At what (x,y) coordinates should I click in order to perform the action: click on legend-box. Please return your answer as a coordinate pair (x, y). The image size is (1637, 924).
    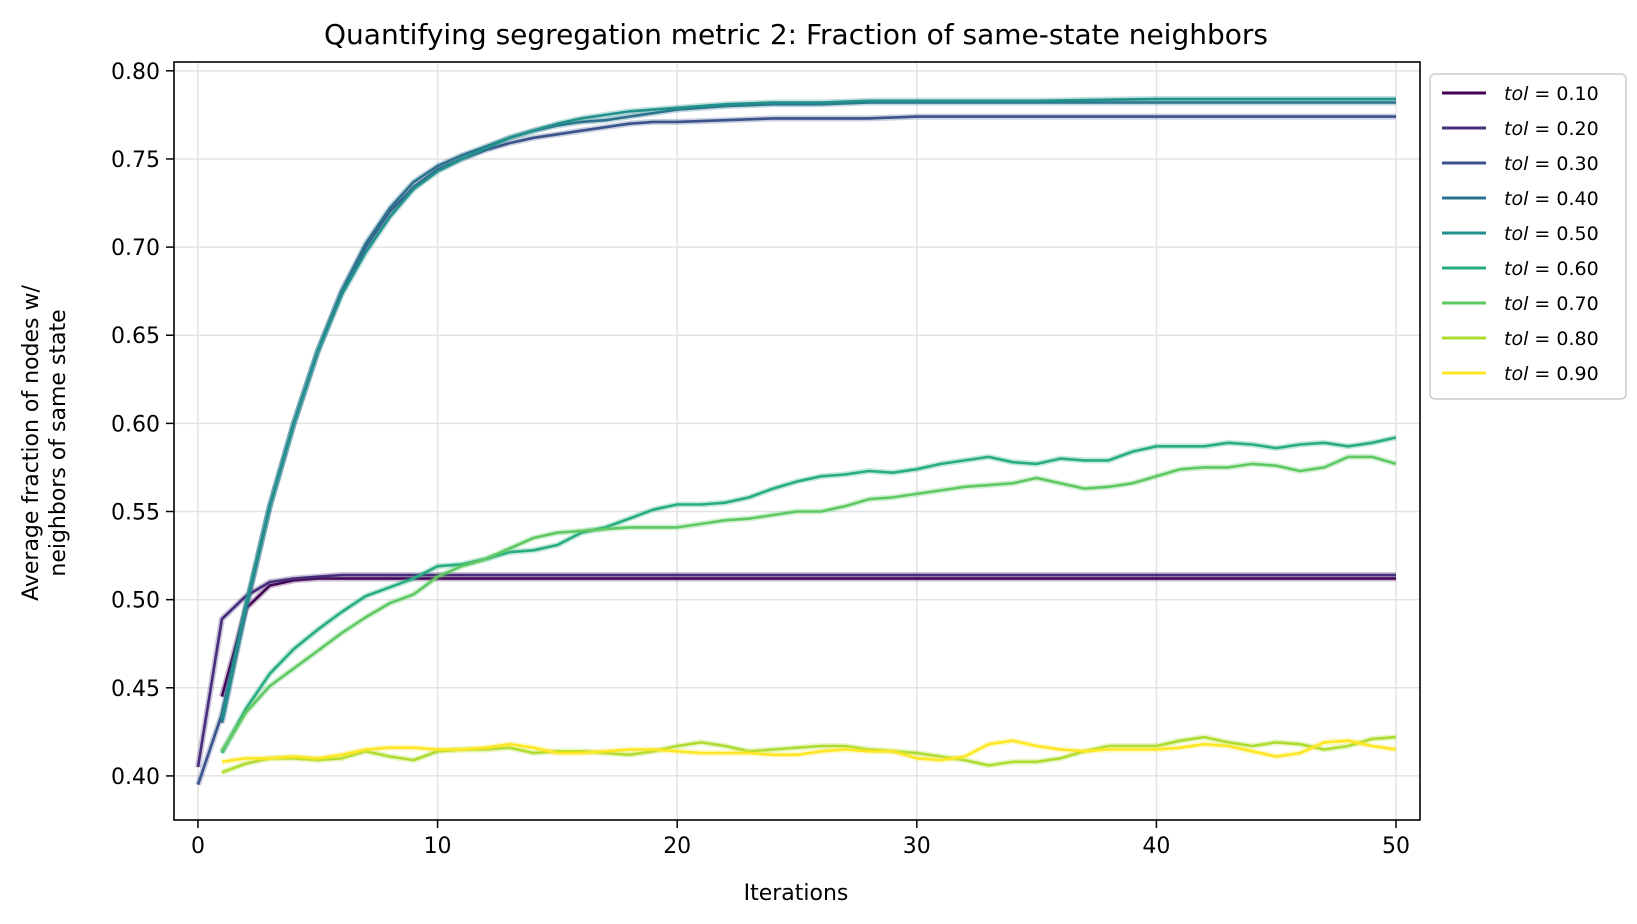
    Looking at the image, I should click on (1528, 236).